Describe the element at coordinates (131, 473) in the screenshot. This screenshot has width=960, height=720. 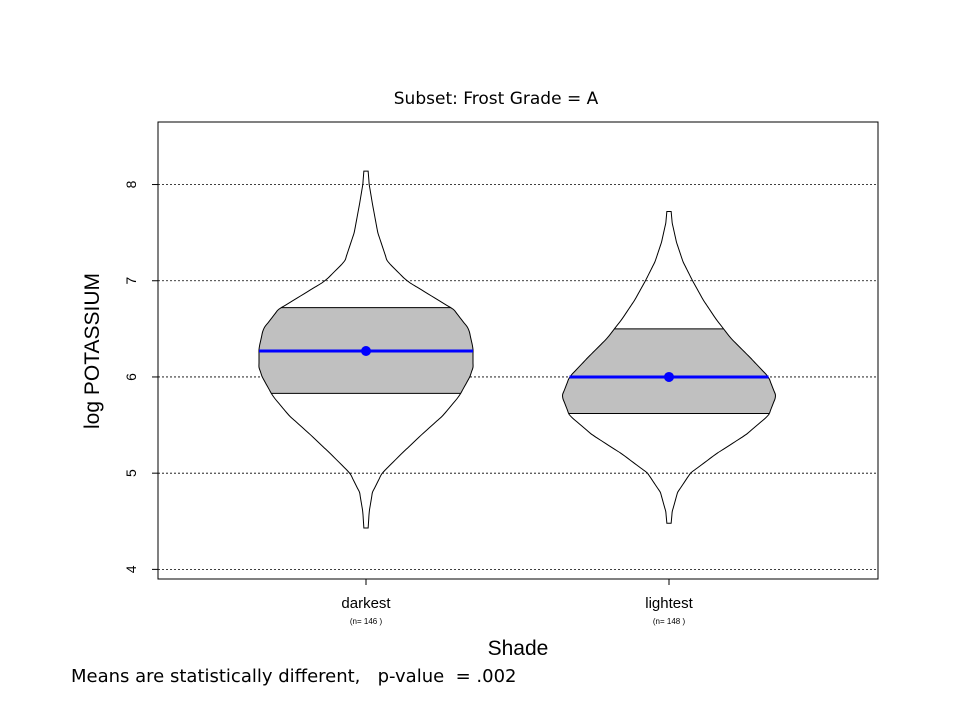
I see `y-tick-label: 5` at that location.